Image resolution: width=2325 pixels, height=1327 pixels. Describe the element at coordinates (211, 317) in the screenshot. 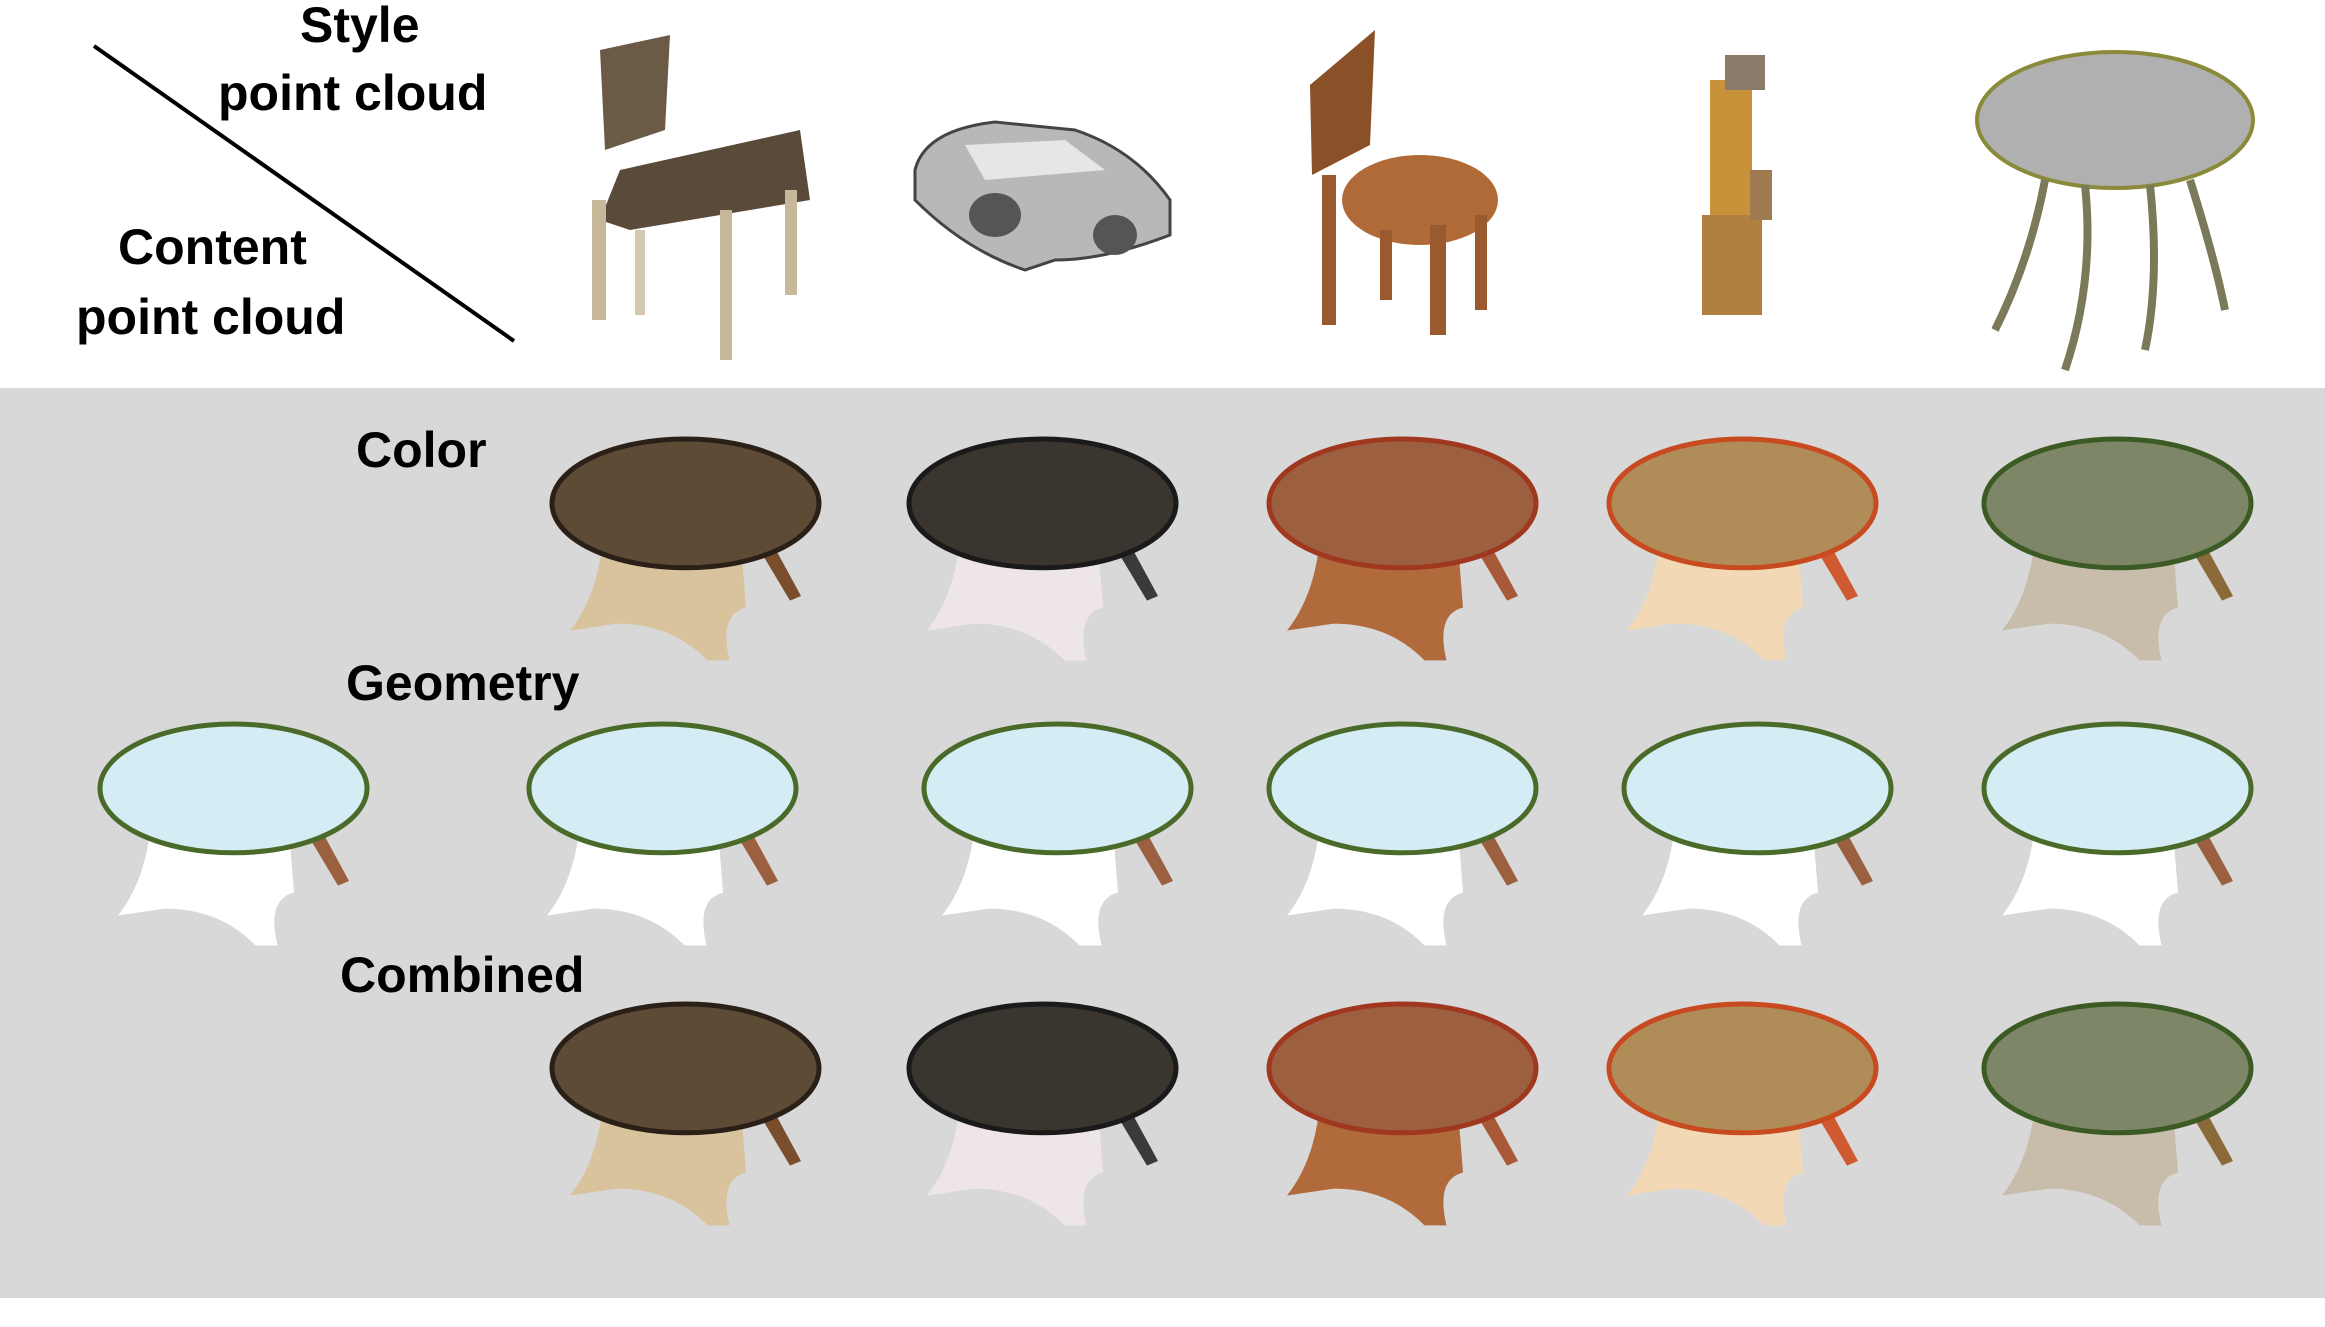

I see `content-label-line2: point cloud` at that location.